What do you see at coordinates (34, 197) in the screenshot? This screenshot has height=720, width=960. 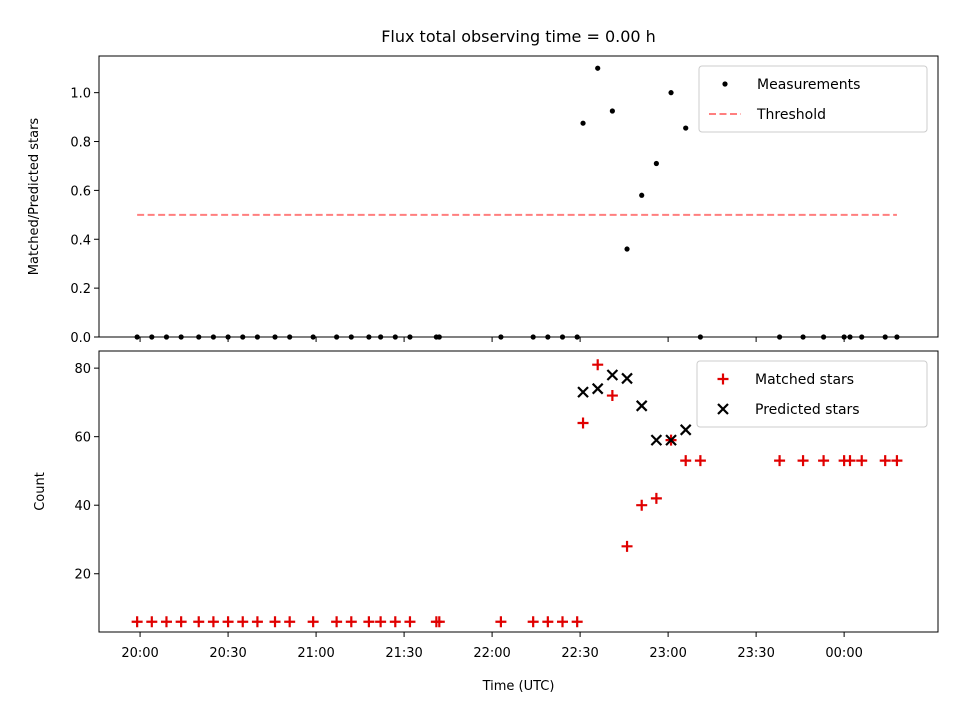 I see `top-y-axis-label: Matched/Predicted stars` at bounding box center [34, 197].